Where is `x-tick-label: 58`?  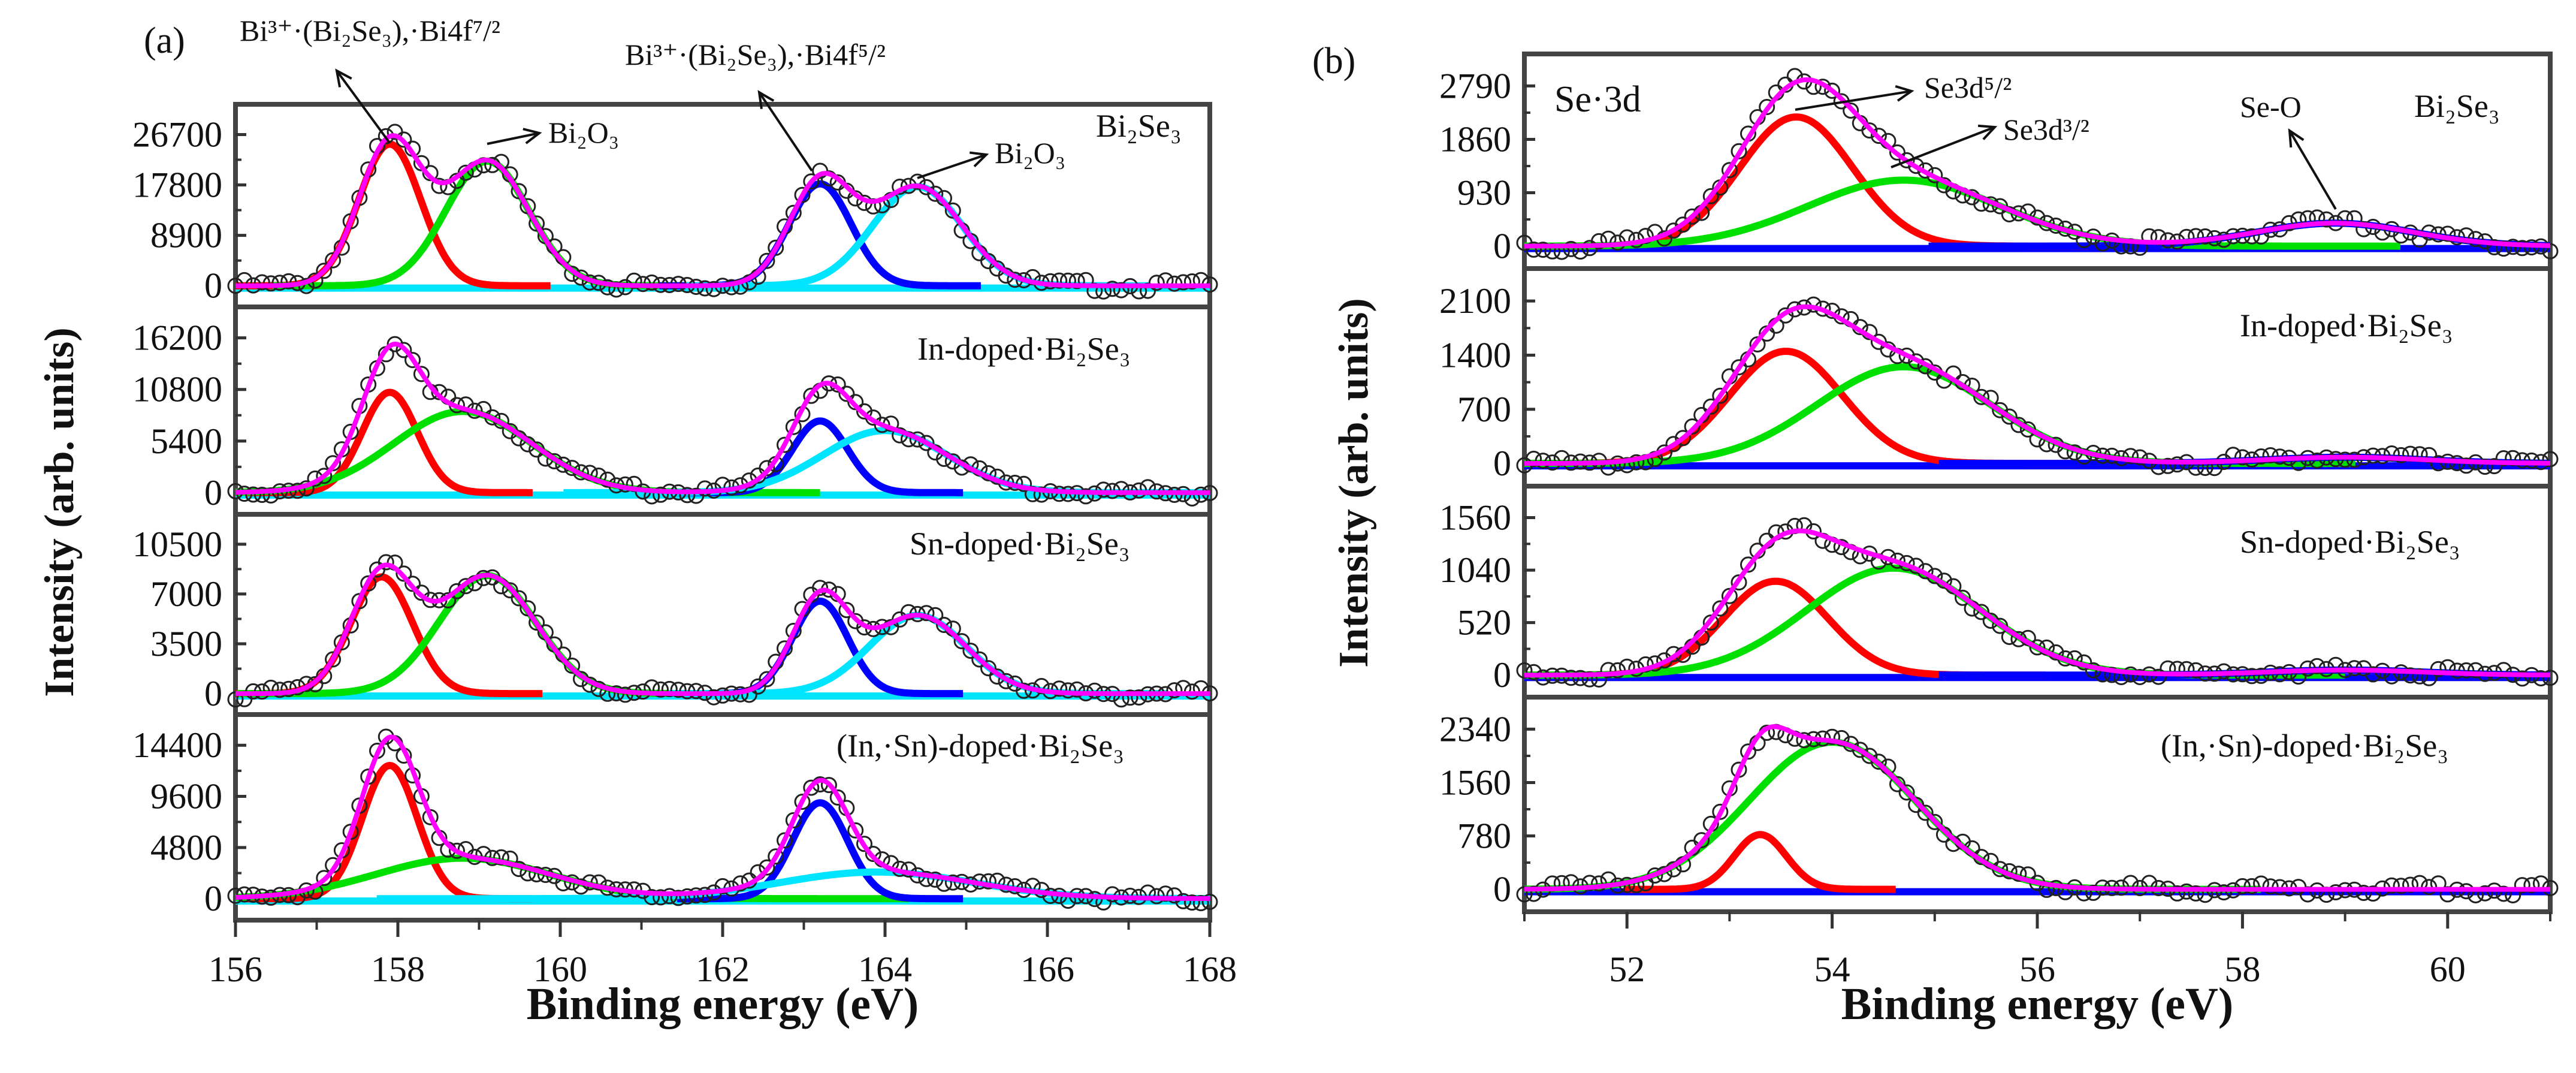
x-tick-label: 58 is located at coordinates (2242, 969).